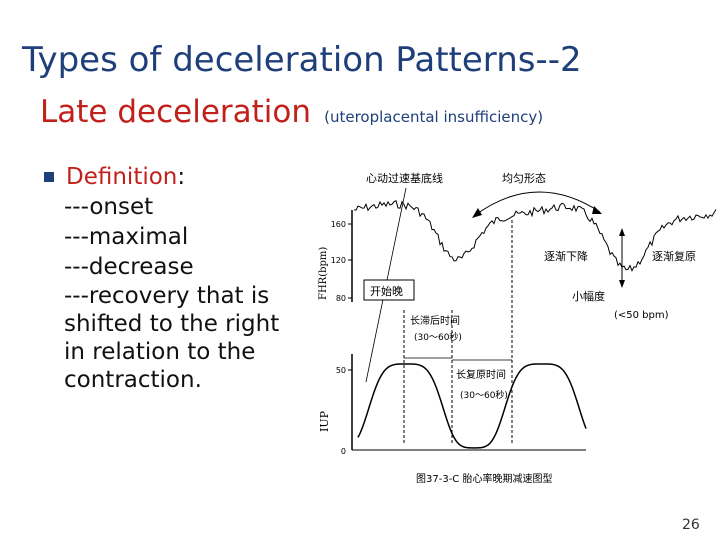 Image resolution: width=728 pixels, height=546 pixels. What do you see at coordinates (481, 374) in the screenshot?
I see `annotation-recovery-time: 长复原时间` at bounding box center [481, 374].